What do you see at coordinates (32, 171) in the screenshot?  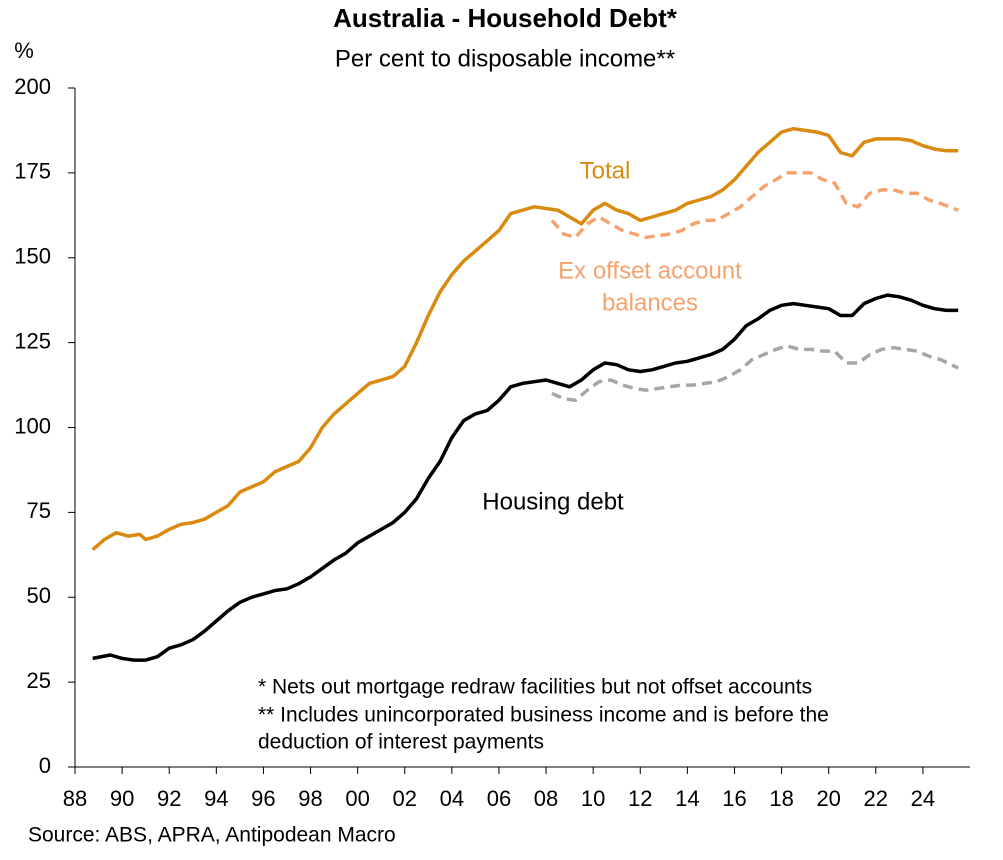 I see `y-tick-label: 175` at bounding box center [32, 171].